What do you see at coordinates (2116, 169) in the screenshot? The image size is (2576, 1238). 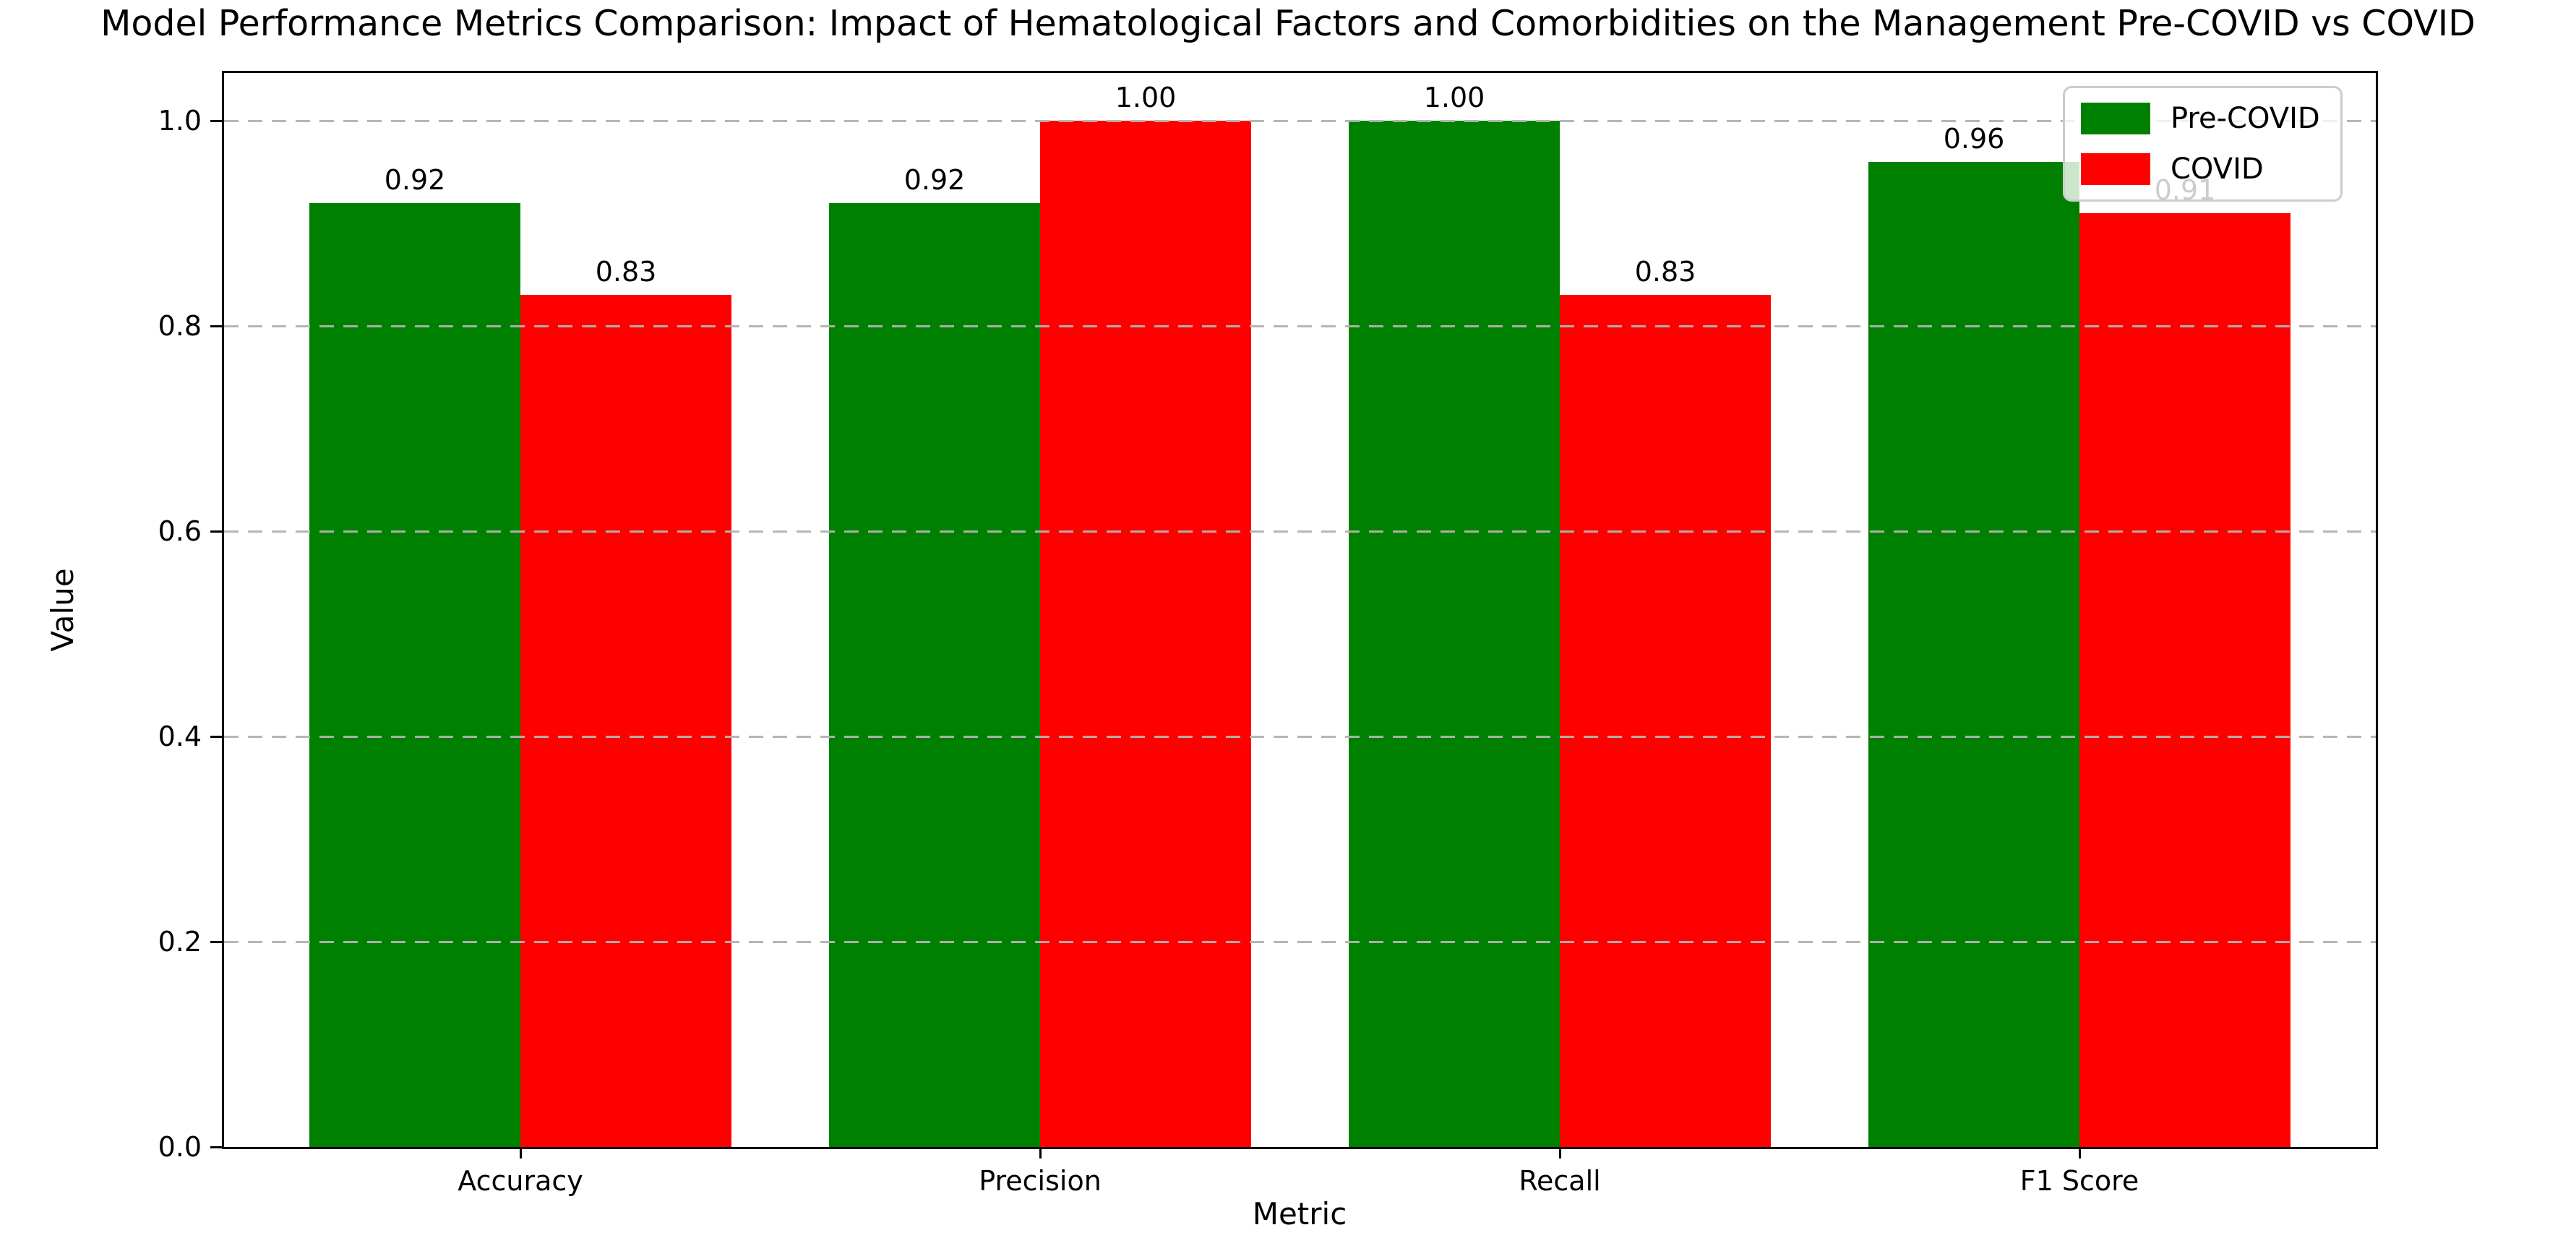 I see `legend-swatch-covid` at bounding box center [2116, 169].